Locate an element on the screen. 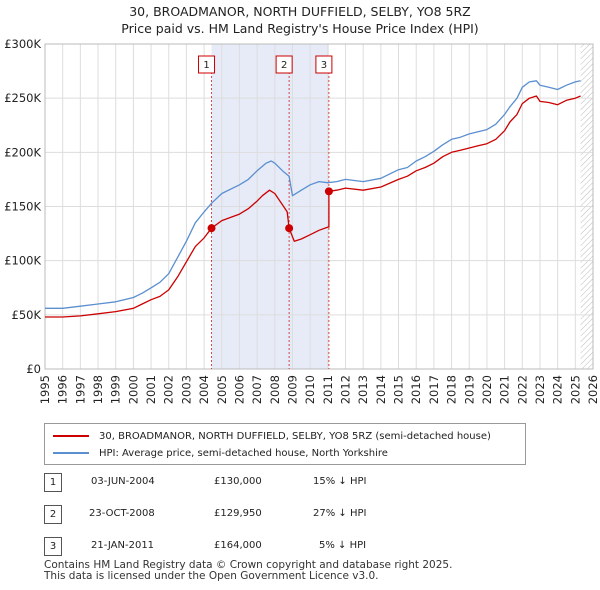 Image resolution: width=600 pixels, height=590 pixels. x-tick-label: 2025 is located at coordinates (575, 389).